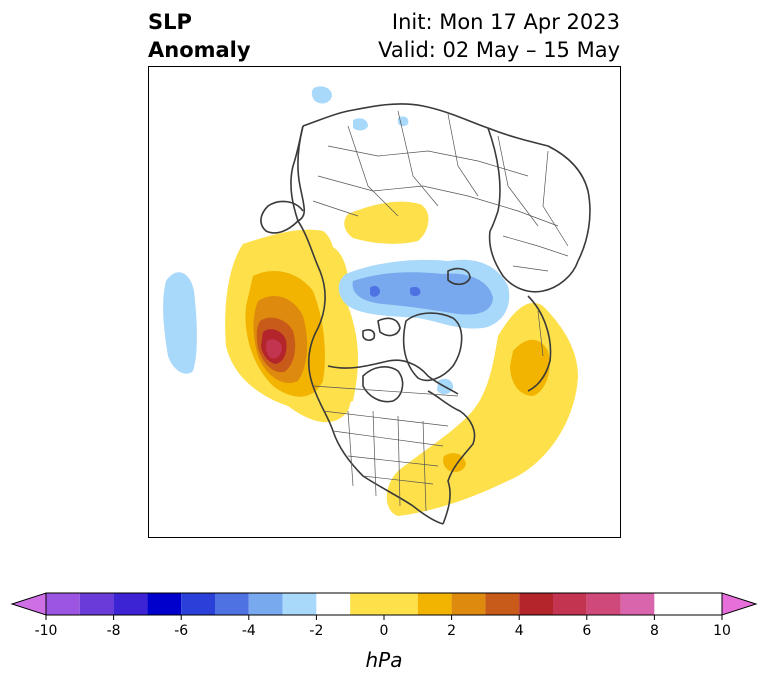 The height and width of the screenshot is (684, 768). I want to click on colorbar-tick-label: 4, so click(519, 631).